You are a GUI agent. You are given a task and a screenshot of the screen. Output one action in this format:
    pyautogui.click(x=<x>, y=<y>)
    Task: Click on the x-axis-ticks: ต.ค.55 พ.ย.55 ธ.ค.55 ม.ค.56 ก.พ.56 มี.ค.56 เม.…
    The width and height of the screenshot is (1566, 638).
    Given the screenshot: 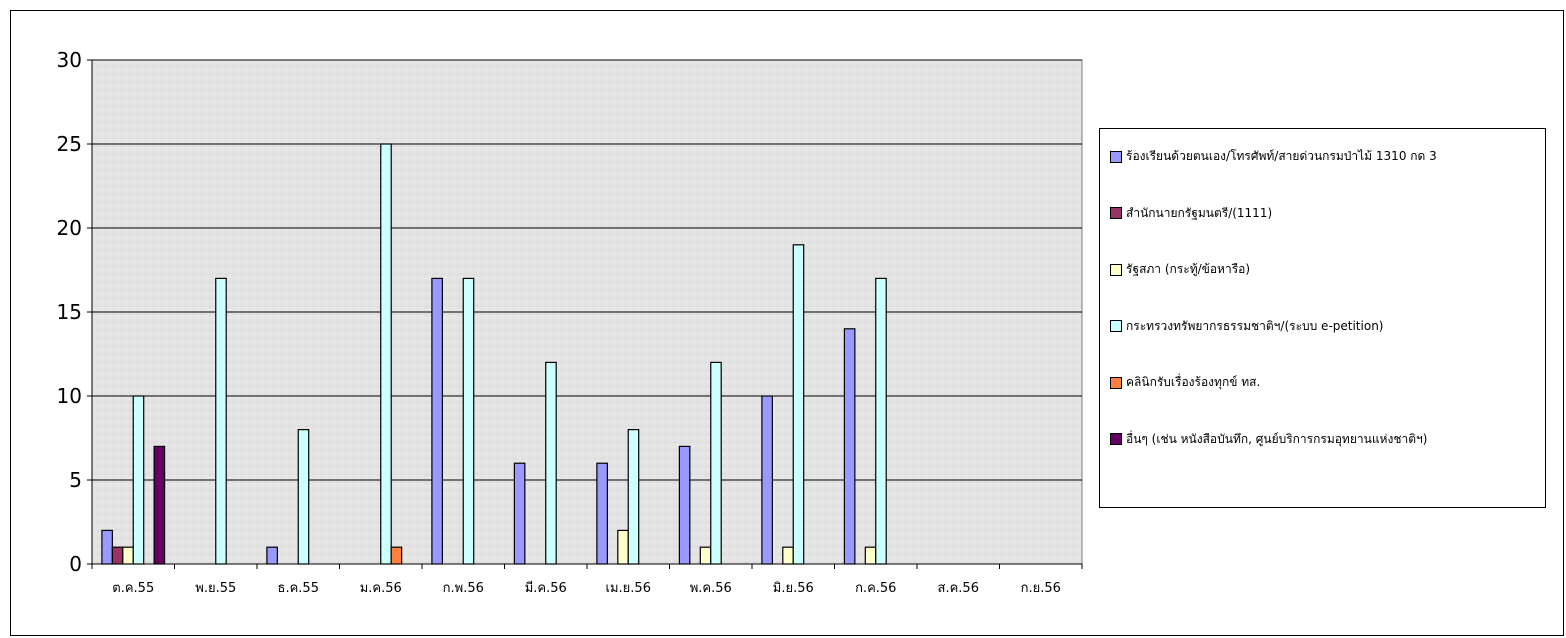 What is the action you would take?
    pyautogui.click(x=587, y=580)
    